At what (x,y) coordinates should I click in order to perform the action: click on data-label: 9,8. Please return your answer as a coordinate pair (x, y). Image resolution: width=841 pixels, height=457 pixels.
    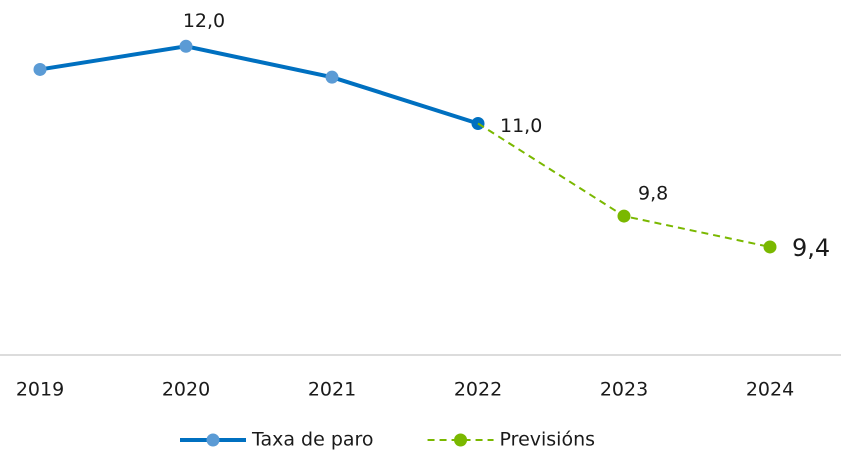
    Looking at the image, I should click on (653, 194).